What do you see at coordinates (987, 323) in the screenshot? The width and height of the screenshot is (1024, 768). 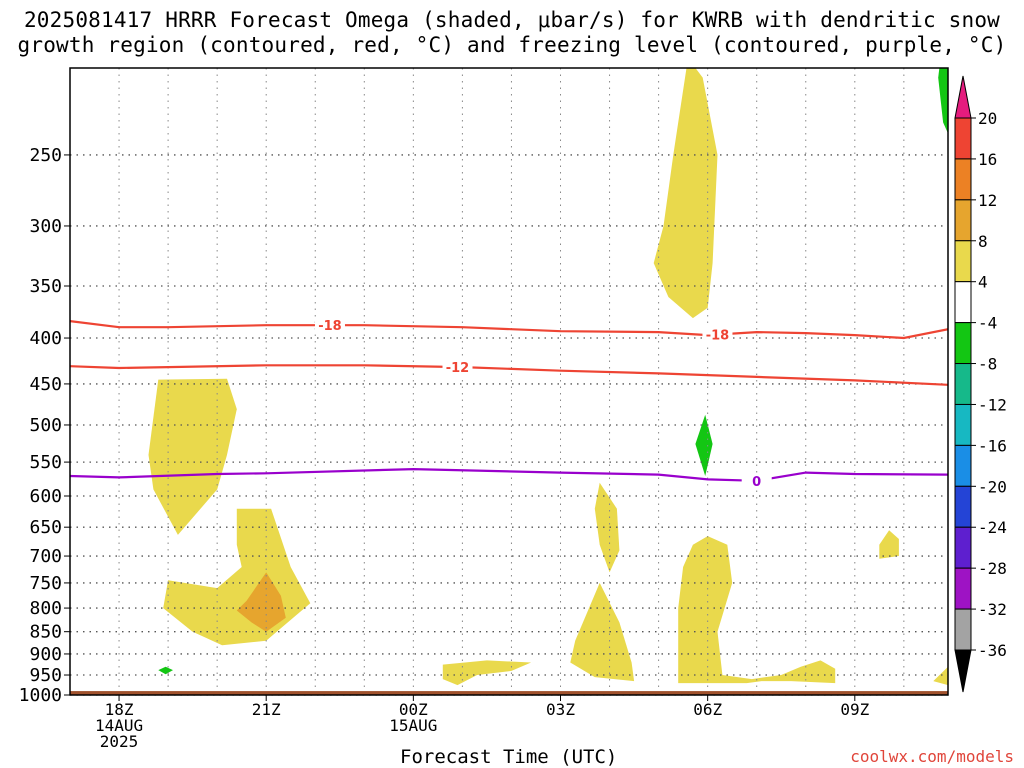 I see `colorbar-label-5: -4` at bounding box center [987, 323].